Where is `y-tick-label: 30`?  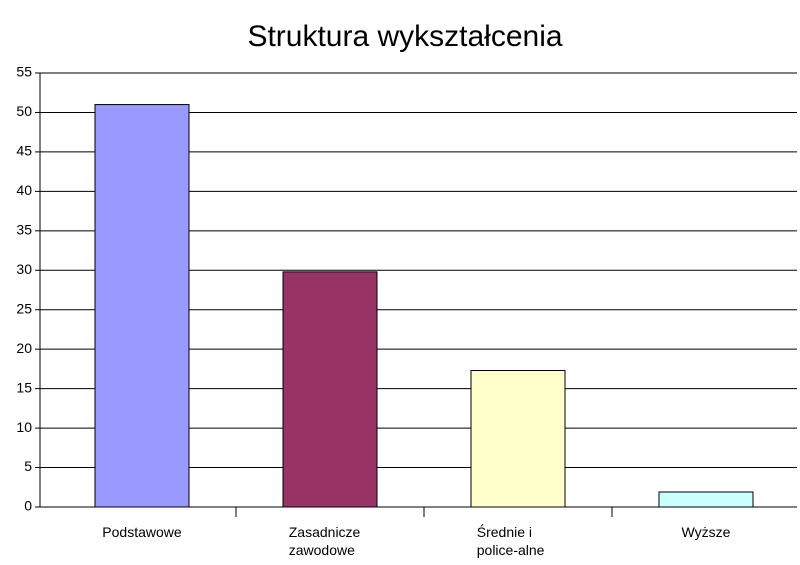 y-tick-label: 30 is located at coordinates (24, 269).